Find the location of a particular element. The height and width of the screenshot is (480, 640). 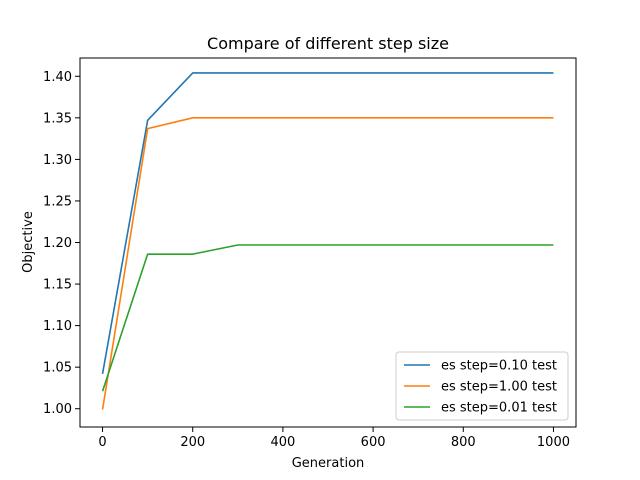

y-tick-label: 1.15 is located at coordinates (57, 285).